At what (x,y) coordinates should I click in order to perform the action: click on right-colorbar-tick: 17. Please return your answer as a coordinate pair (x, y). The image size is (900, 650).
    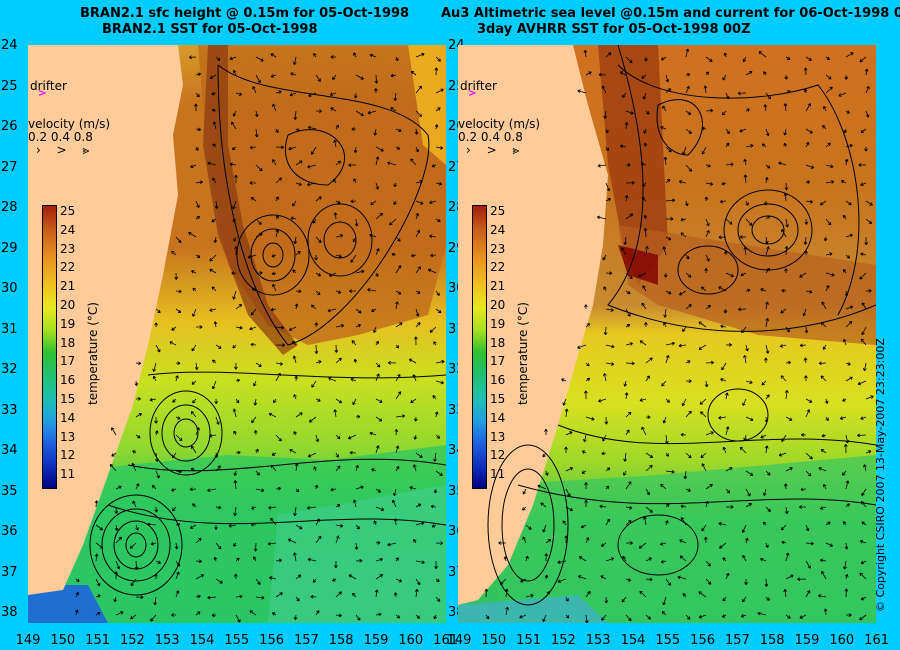
    Looking at the image, I should click on (498, 361).